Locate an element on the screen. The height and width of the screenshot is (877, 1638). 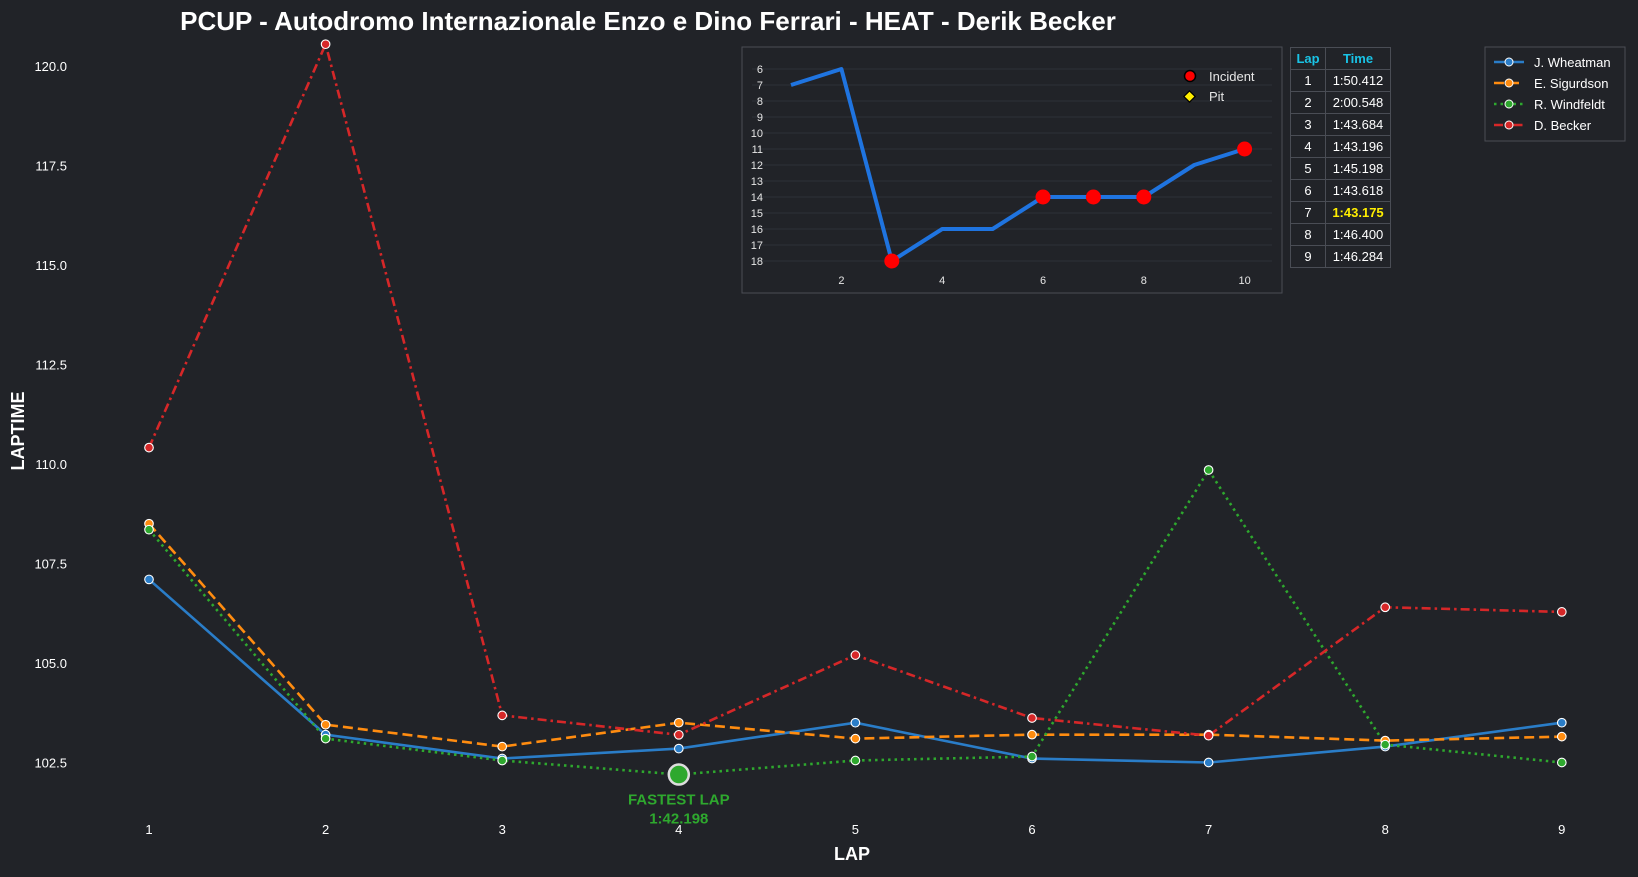
x-tick-label: 6 is located at coordinates (1031, 829).